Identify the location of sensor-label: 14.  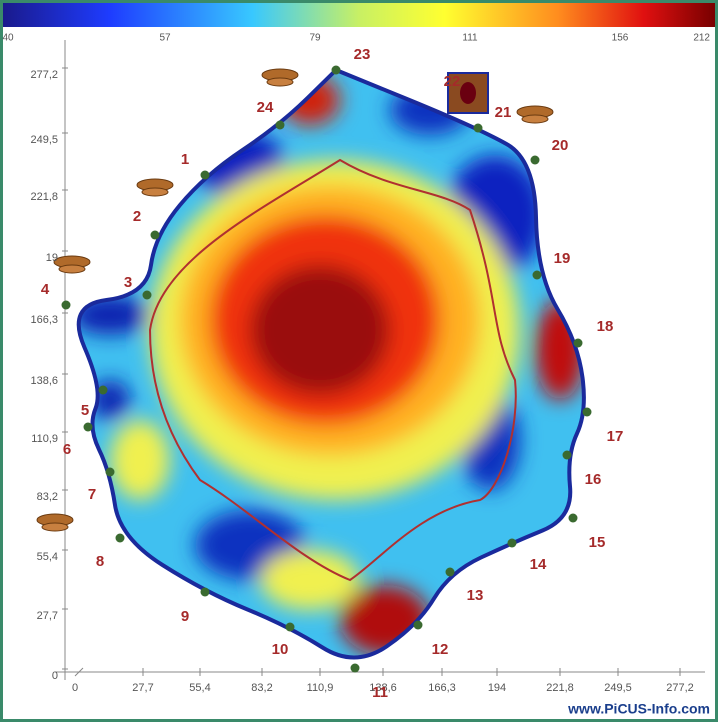
(538, 564).